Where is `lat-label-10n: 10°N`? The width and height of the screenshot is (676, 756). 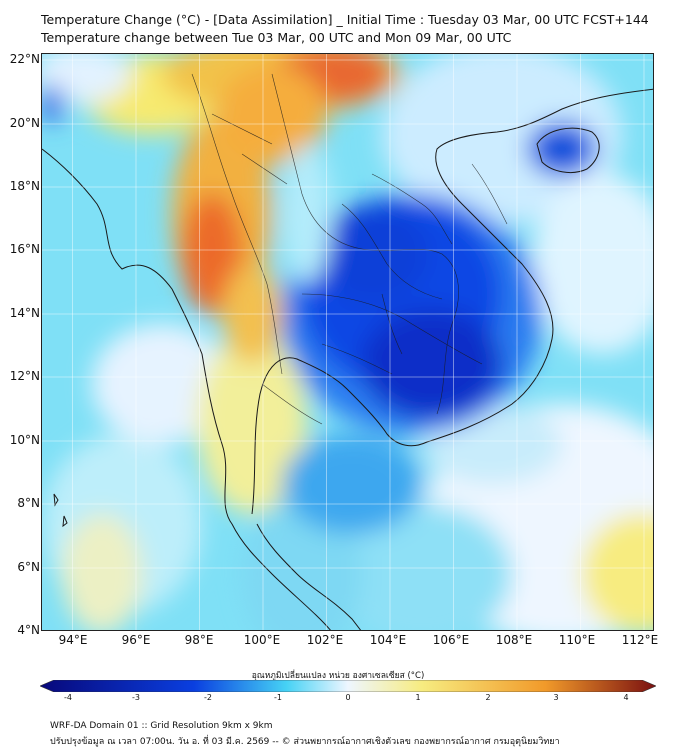 lat-label-10n: 10°N is located at coordinates (24, 440).